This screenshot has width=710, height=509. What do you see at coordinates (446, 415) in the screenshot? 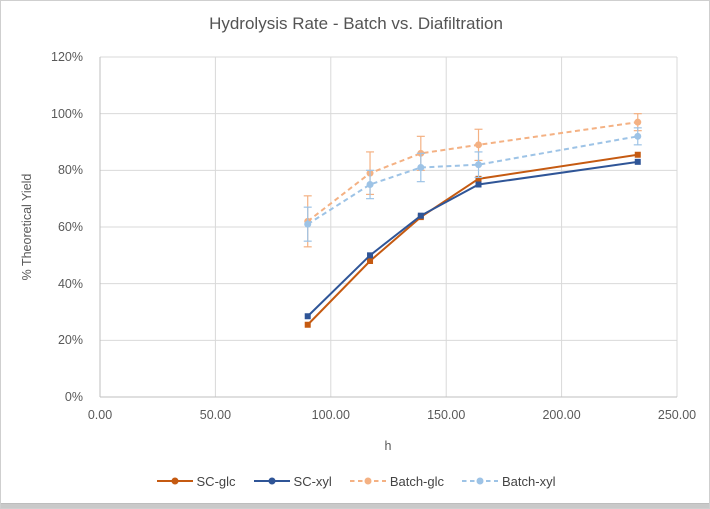
I see `x-tick-label: 150.00` at bounding box center [446, 415].